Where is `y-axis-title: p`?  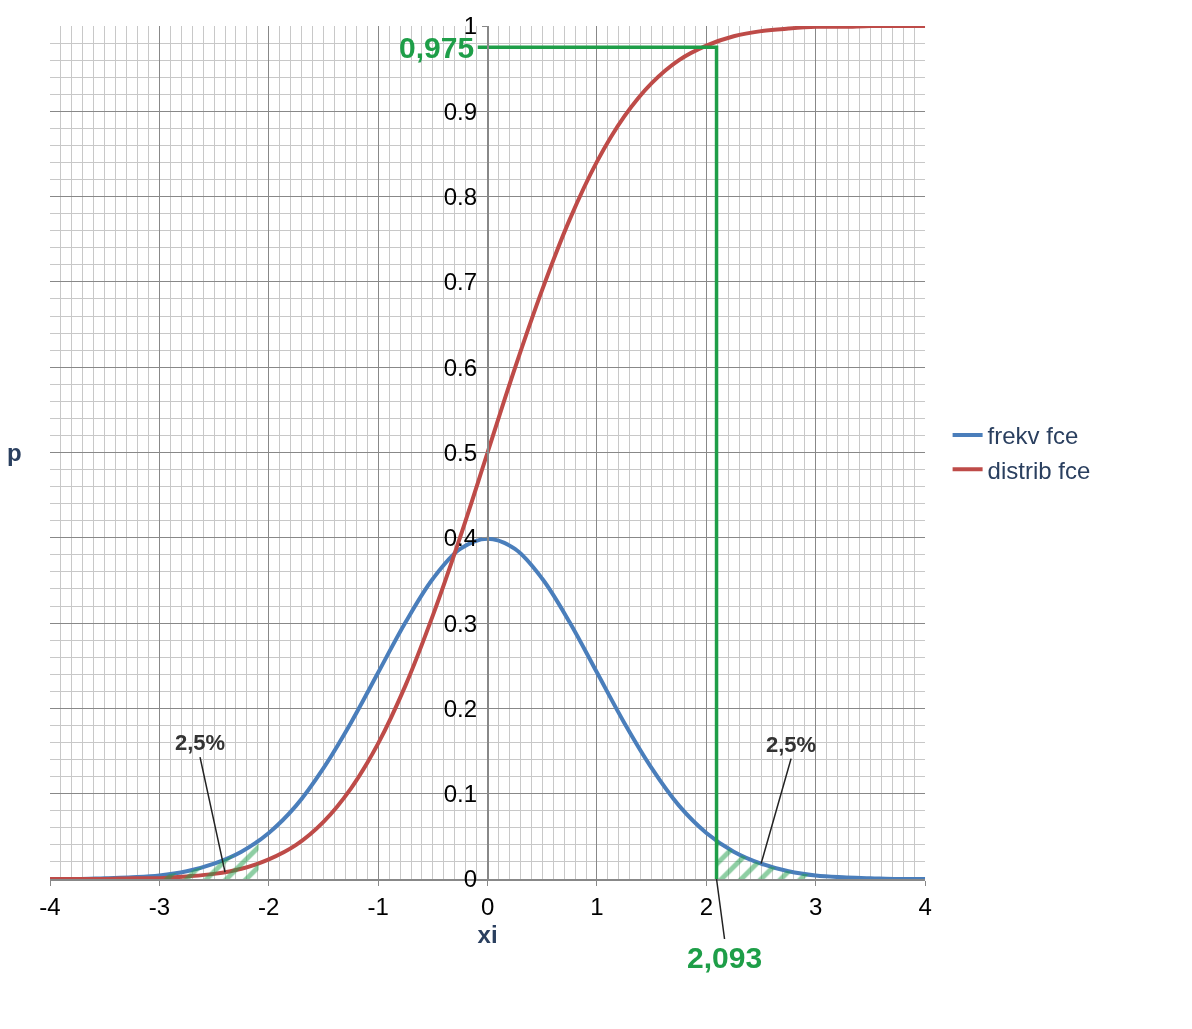
y-axis-title: p is located at coordinates (14, 452).